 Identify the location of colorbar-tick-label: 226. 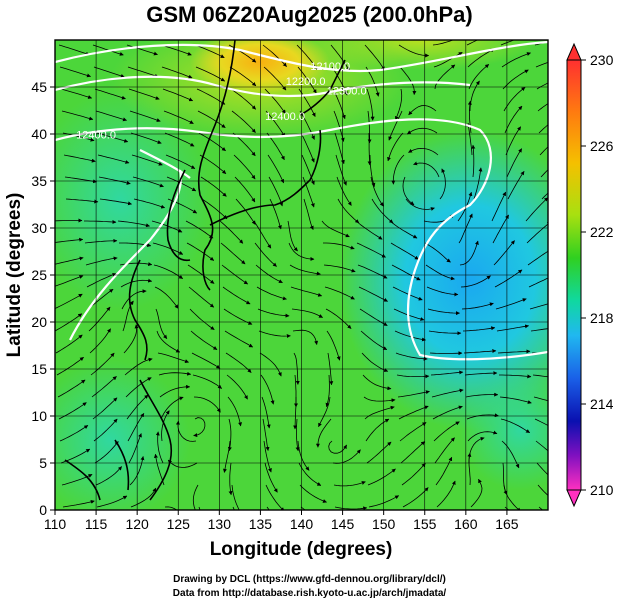
(602, 146).